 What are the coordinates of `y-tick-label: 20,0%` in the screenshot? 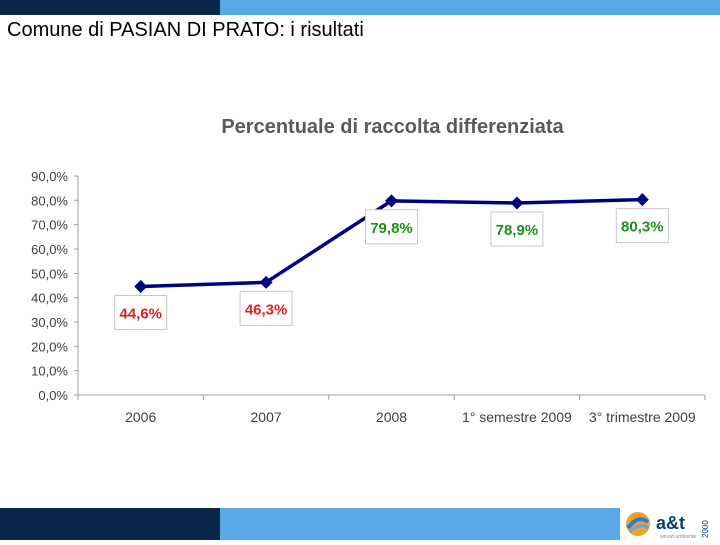 It's located at (49, 346).